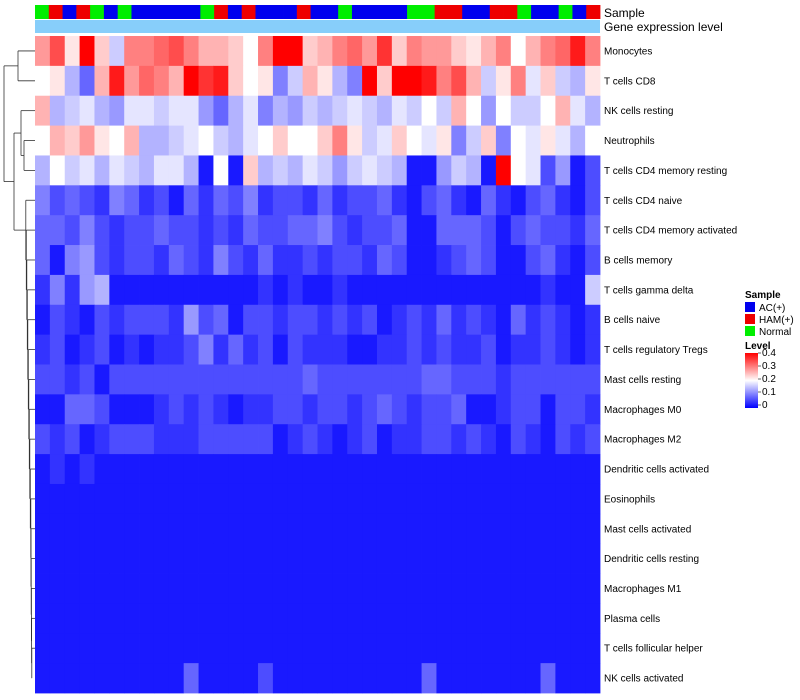 The height and width of the screenshot is (700, 800). Describe the element at coordinates (632, 619) in the screenshot. I see `row-label: Plasma cells` at that location.